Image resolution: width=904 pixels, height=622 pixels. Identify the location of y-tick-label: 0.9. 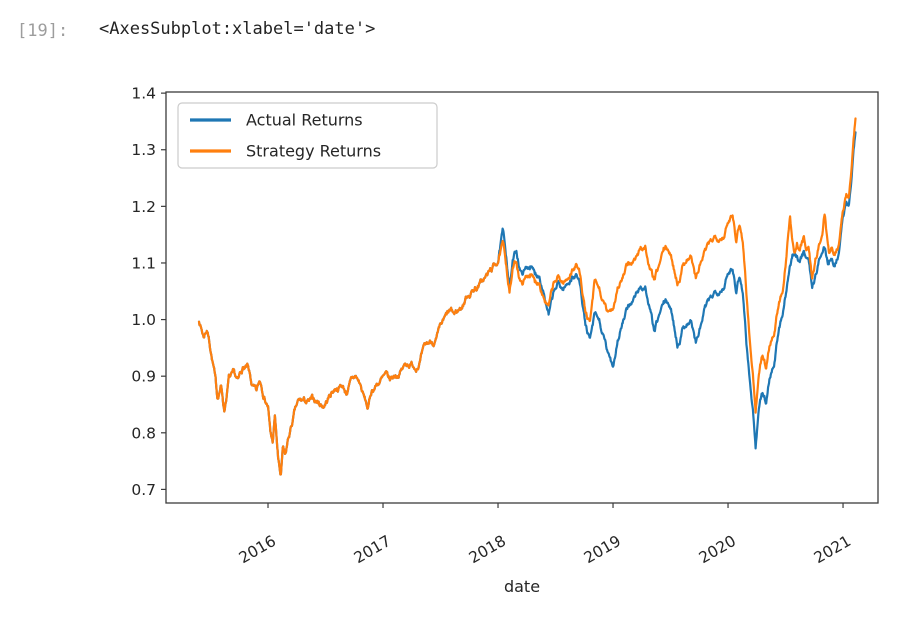
(143, 377).